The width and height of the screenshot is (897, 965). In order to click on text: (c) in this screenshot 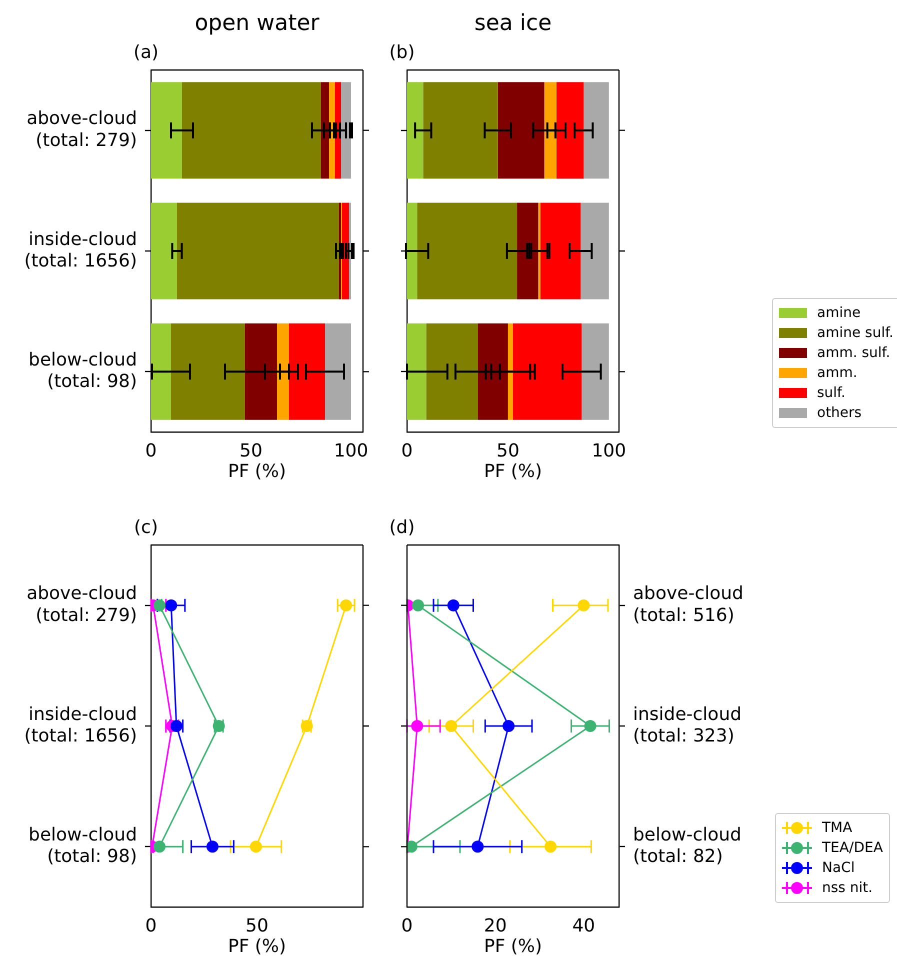, I will do `click(146, 527)`.